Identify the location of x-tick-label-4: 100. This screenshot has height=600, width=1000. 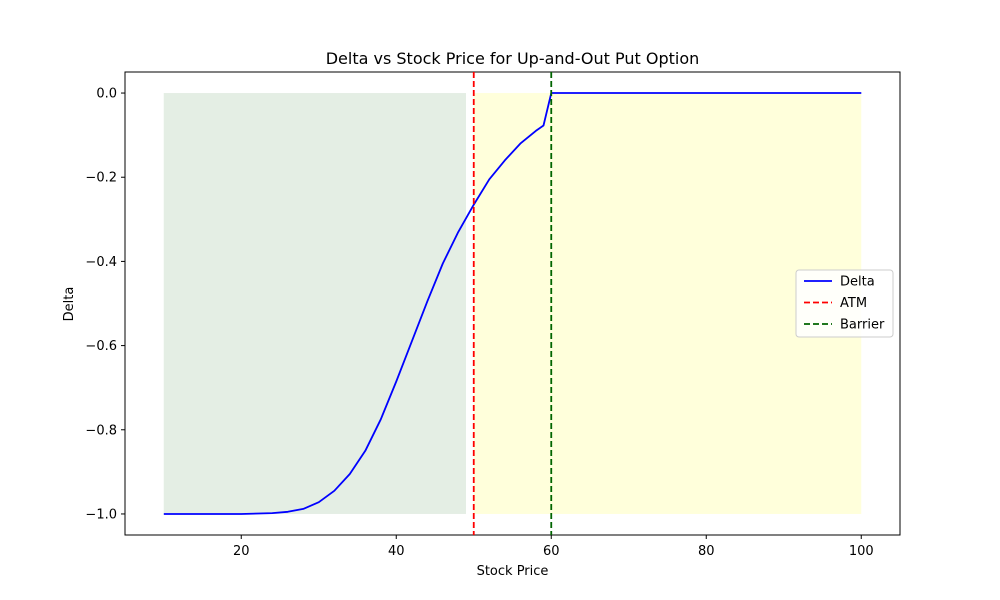
(861, 551).